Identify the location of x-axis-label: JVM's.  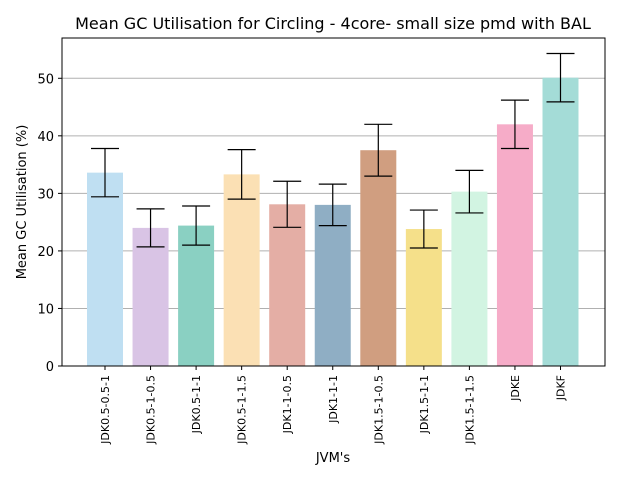
(333, 458).